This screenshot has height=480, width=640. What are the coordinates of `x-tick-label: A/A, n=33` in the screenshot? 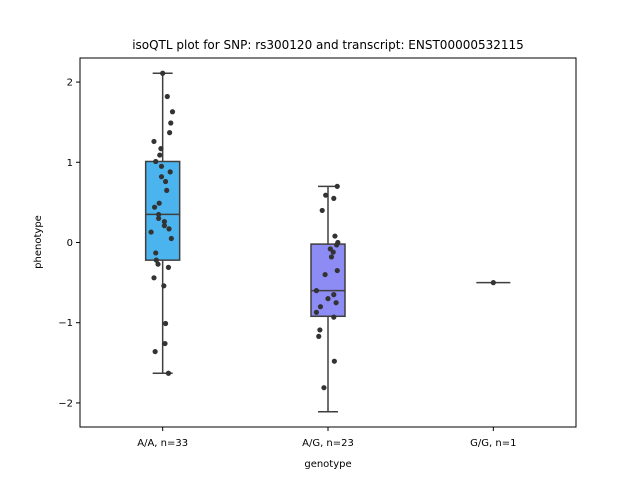 It's located at (162, 443).